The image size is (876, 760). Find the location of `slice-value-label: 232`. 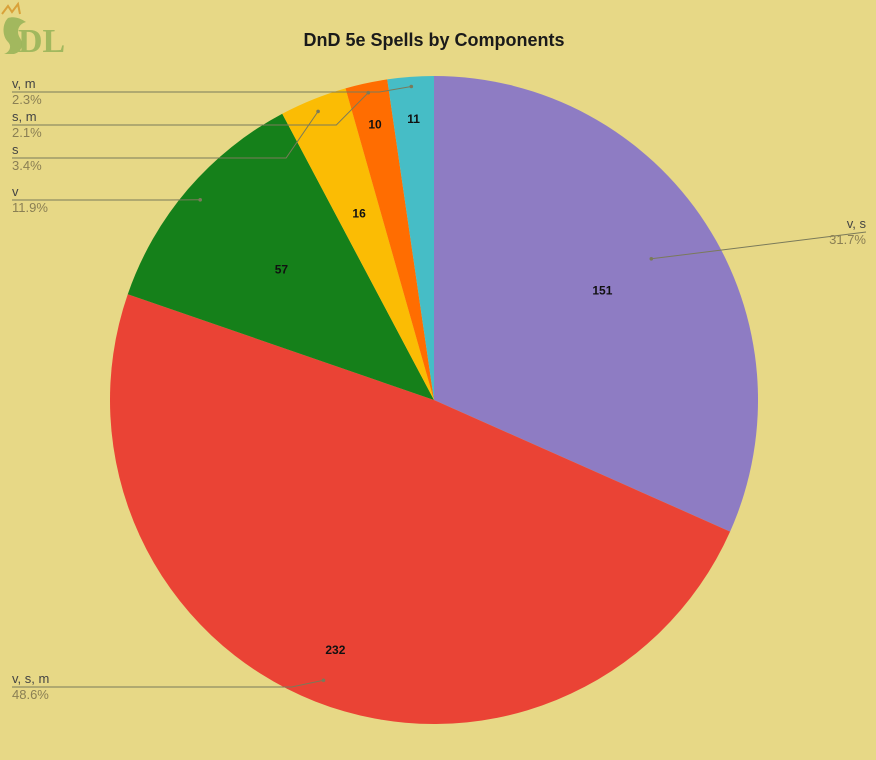

slice-value-label: 232 is located at coordinates (335, 650).